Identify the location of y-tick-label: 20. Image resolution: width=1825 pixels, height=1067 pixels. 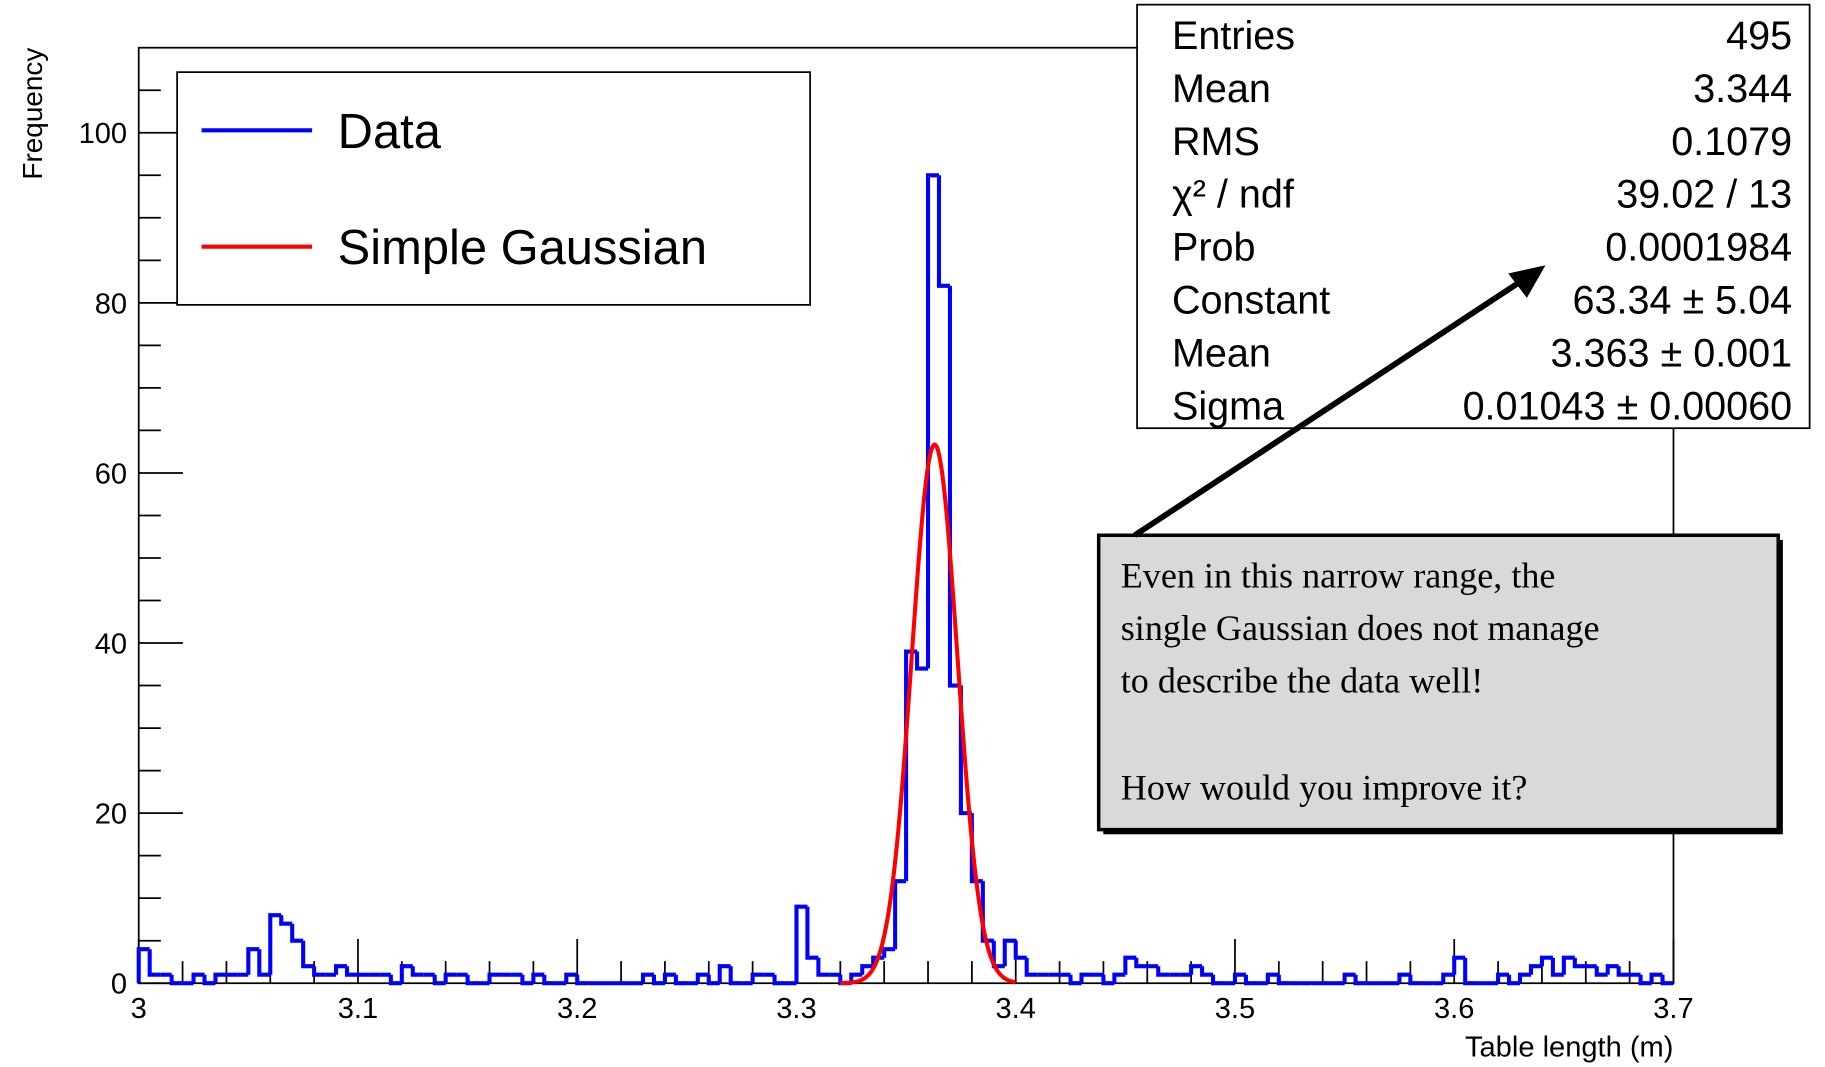
(111, 815).